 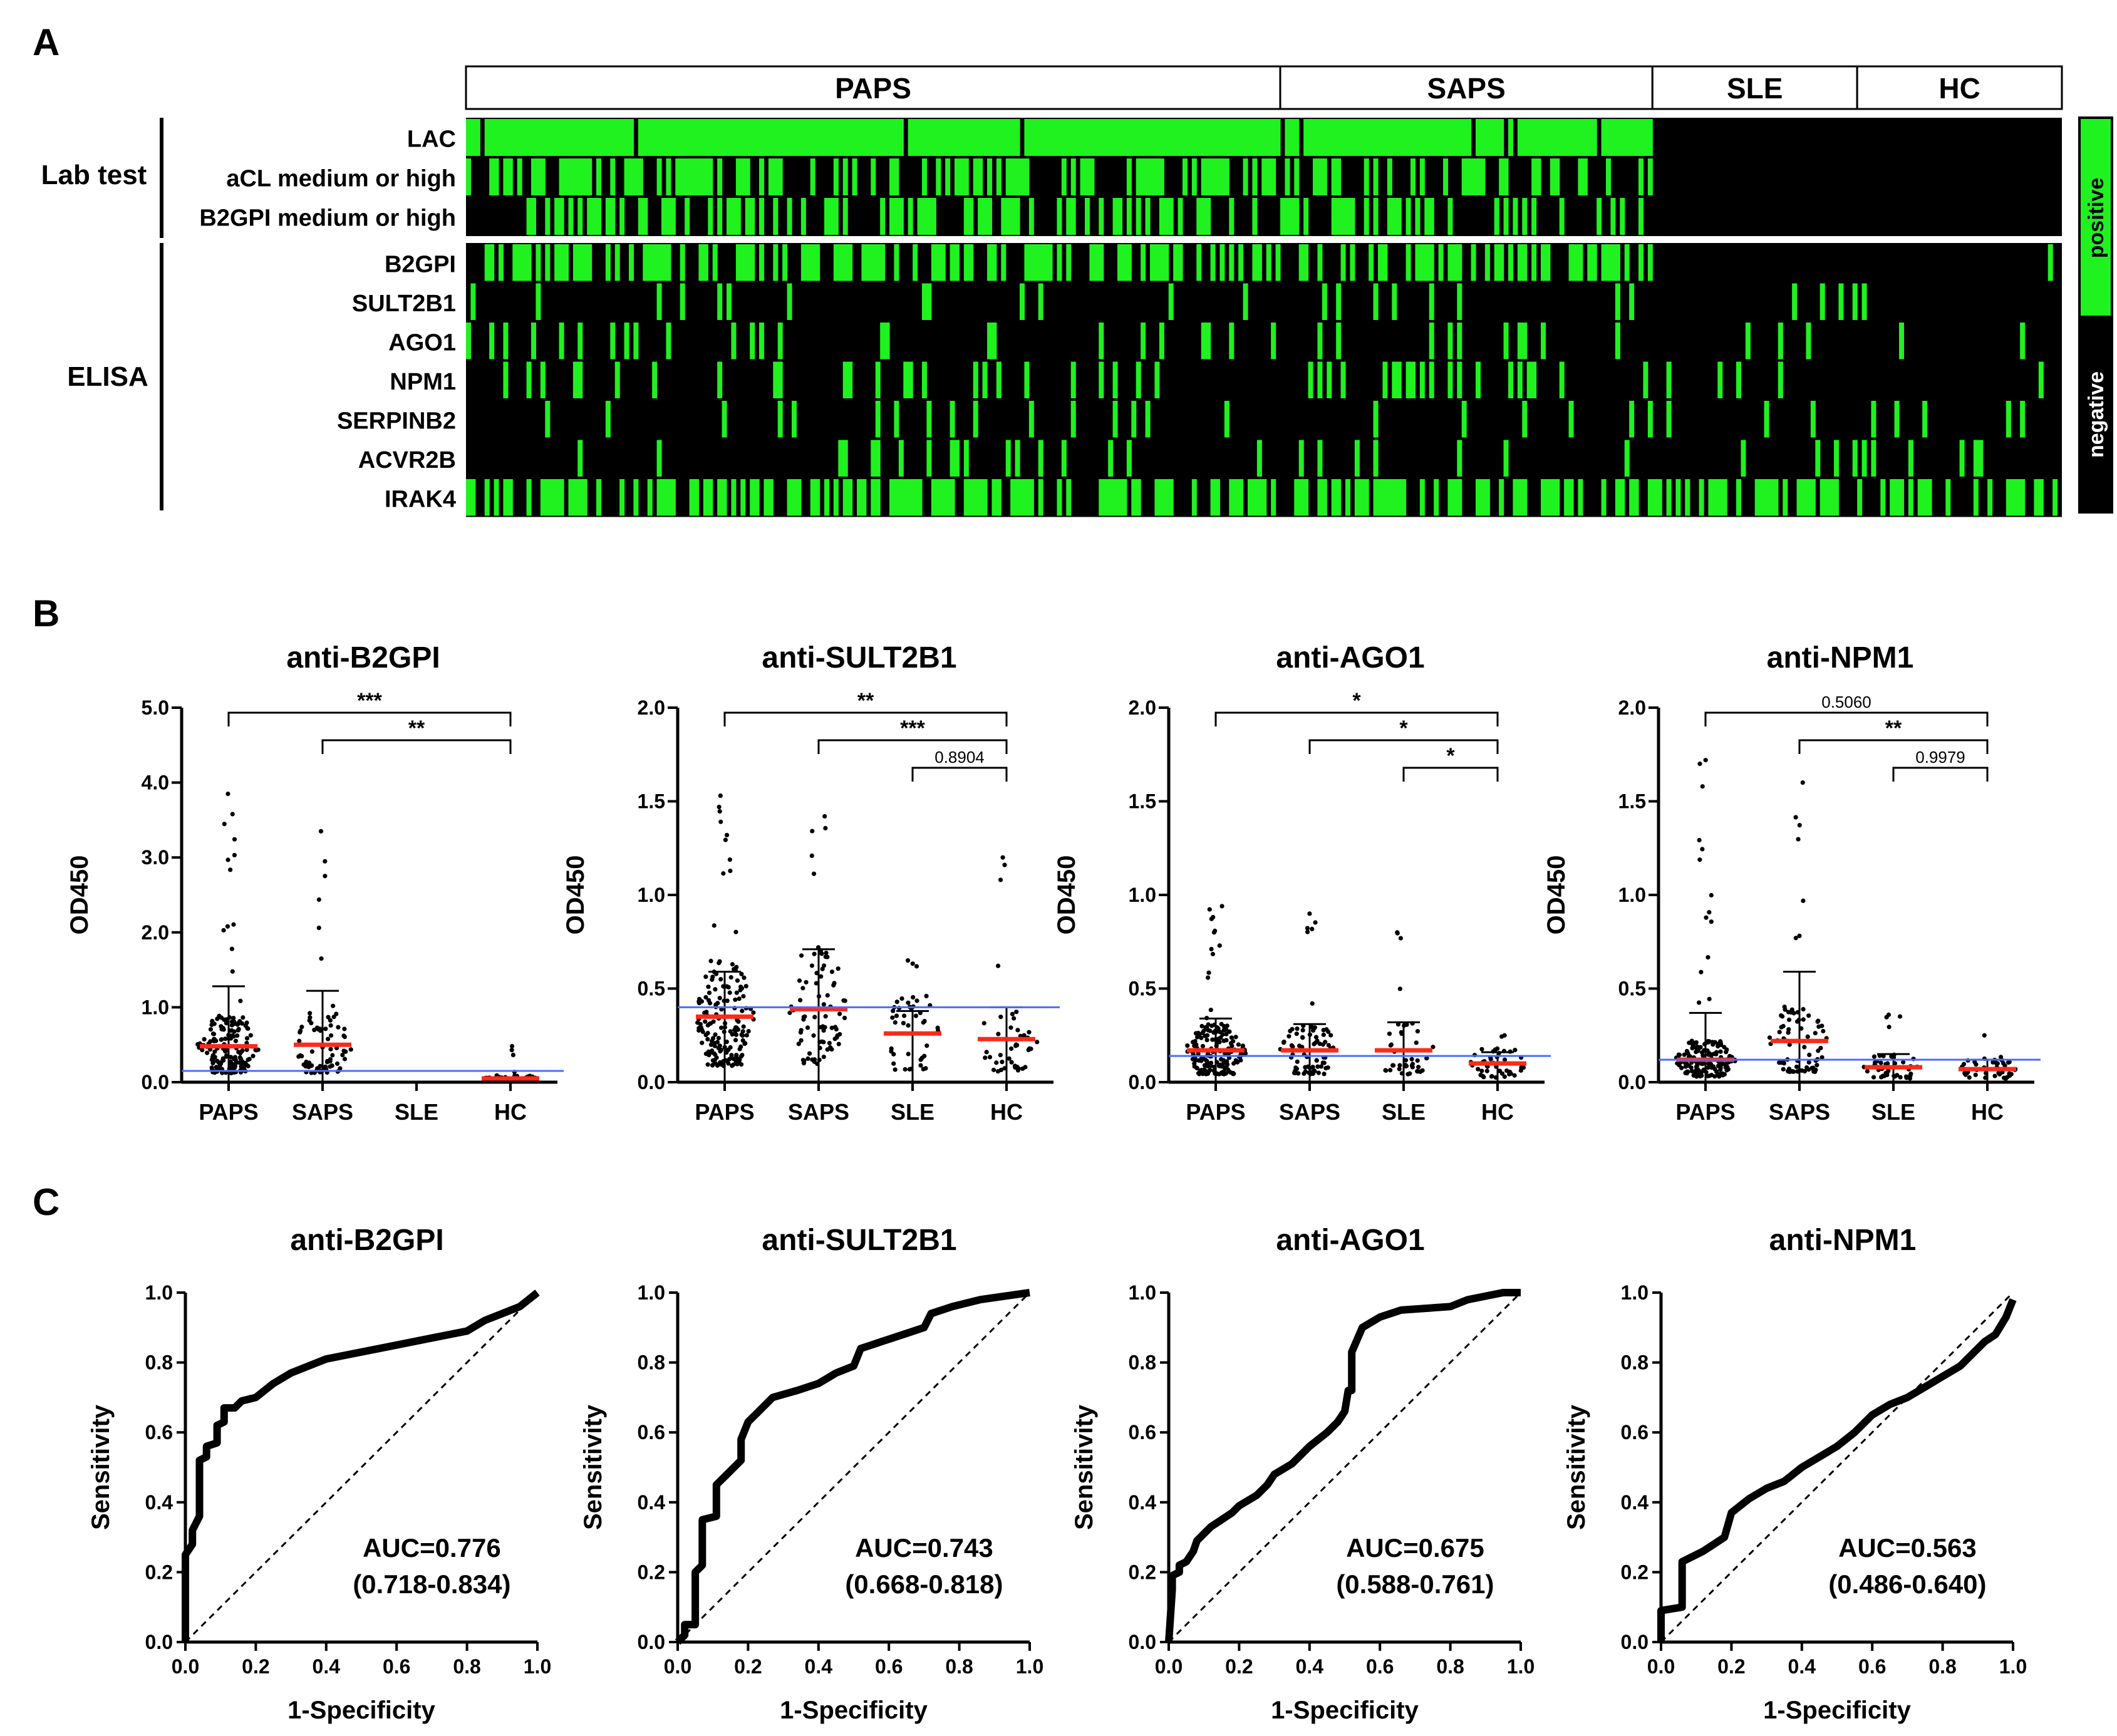 What do you see at coordinates (1837, 1470) in the screenshot?
I see `roc-curve` at bounding box center [1837, 1470].